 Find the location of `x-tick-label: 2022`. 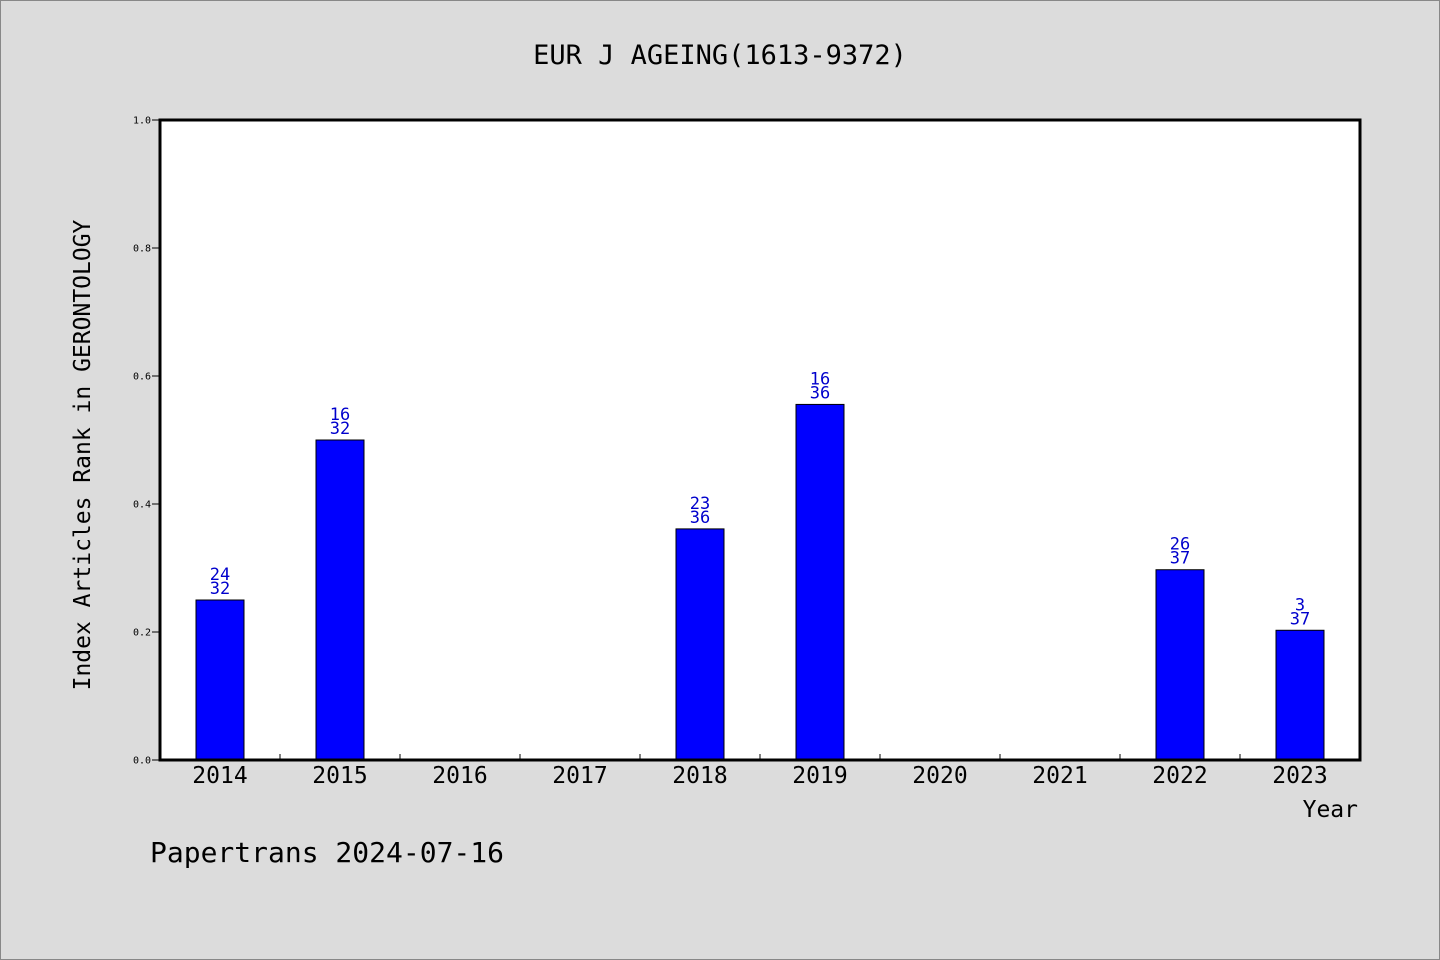

x-tick-label: 2022 is located at coordinates (1179, 776).